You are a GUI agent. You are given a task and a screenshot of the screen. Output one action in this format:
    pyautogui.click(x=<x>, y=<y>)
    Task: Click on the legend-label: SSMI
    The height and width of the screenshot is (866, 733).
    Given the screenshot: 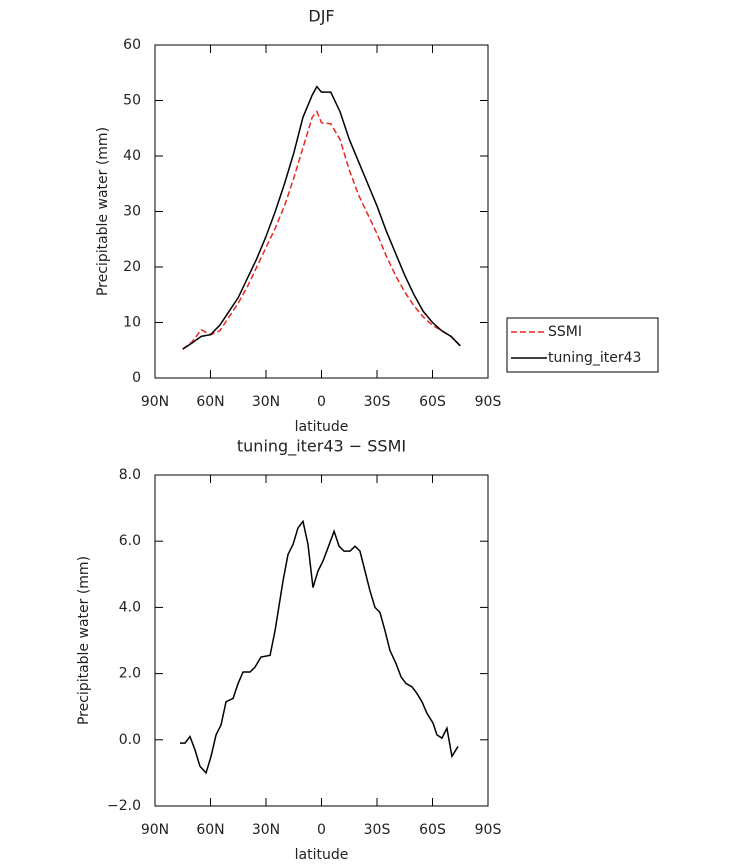 What is the action you would take?
    pyautogui.click(x=565, y=332)
    